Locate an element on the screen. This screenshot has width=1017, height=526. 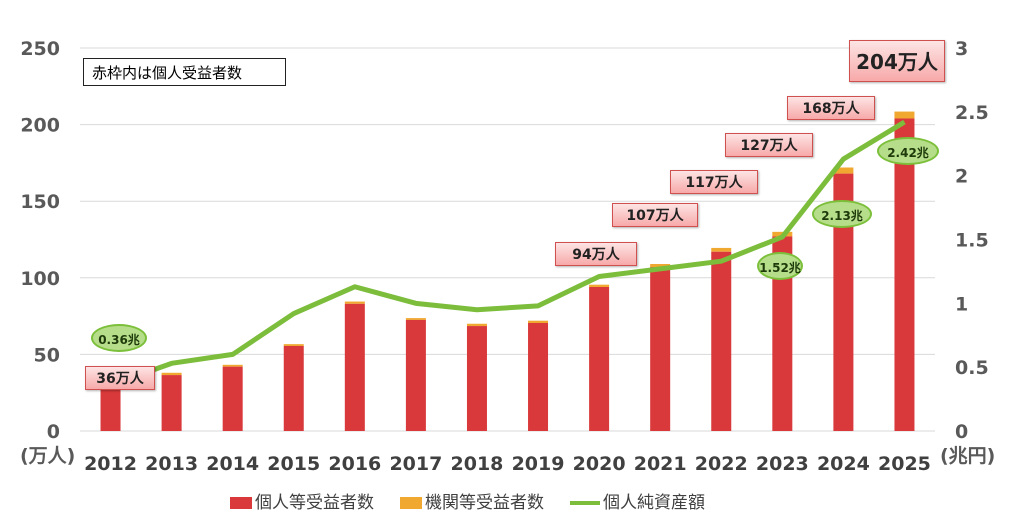
x-tick-label: 2023 is located at coordinates (782, 464).